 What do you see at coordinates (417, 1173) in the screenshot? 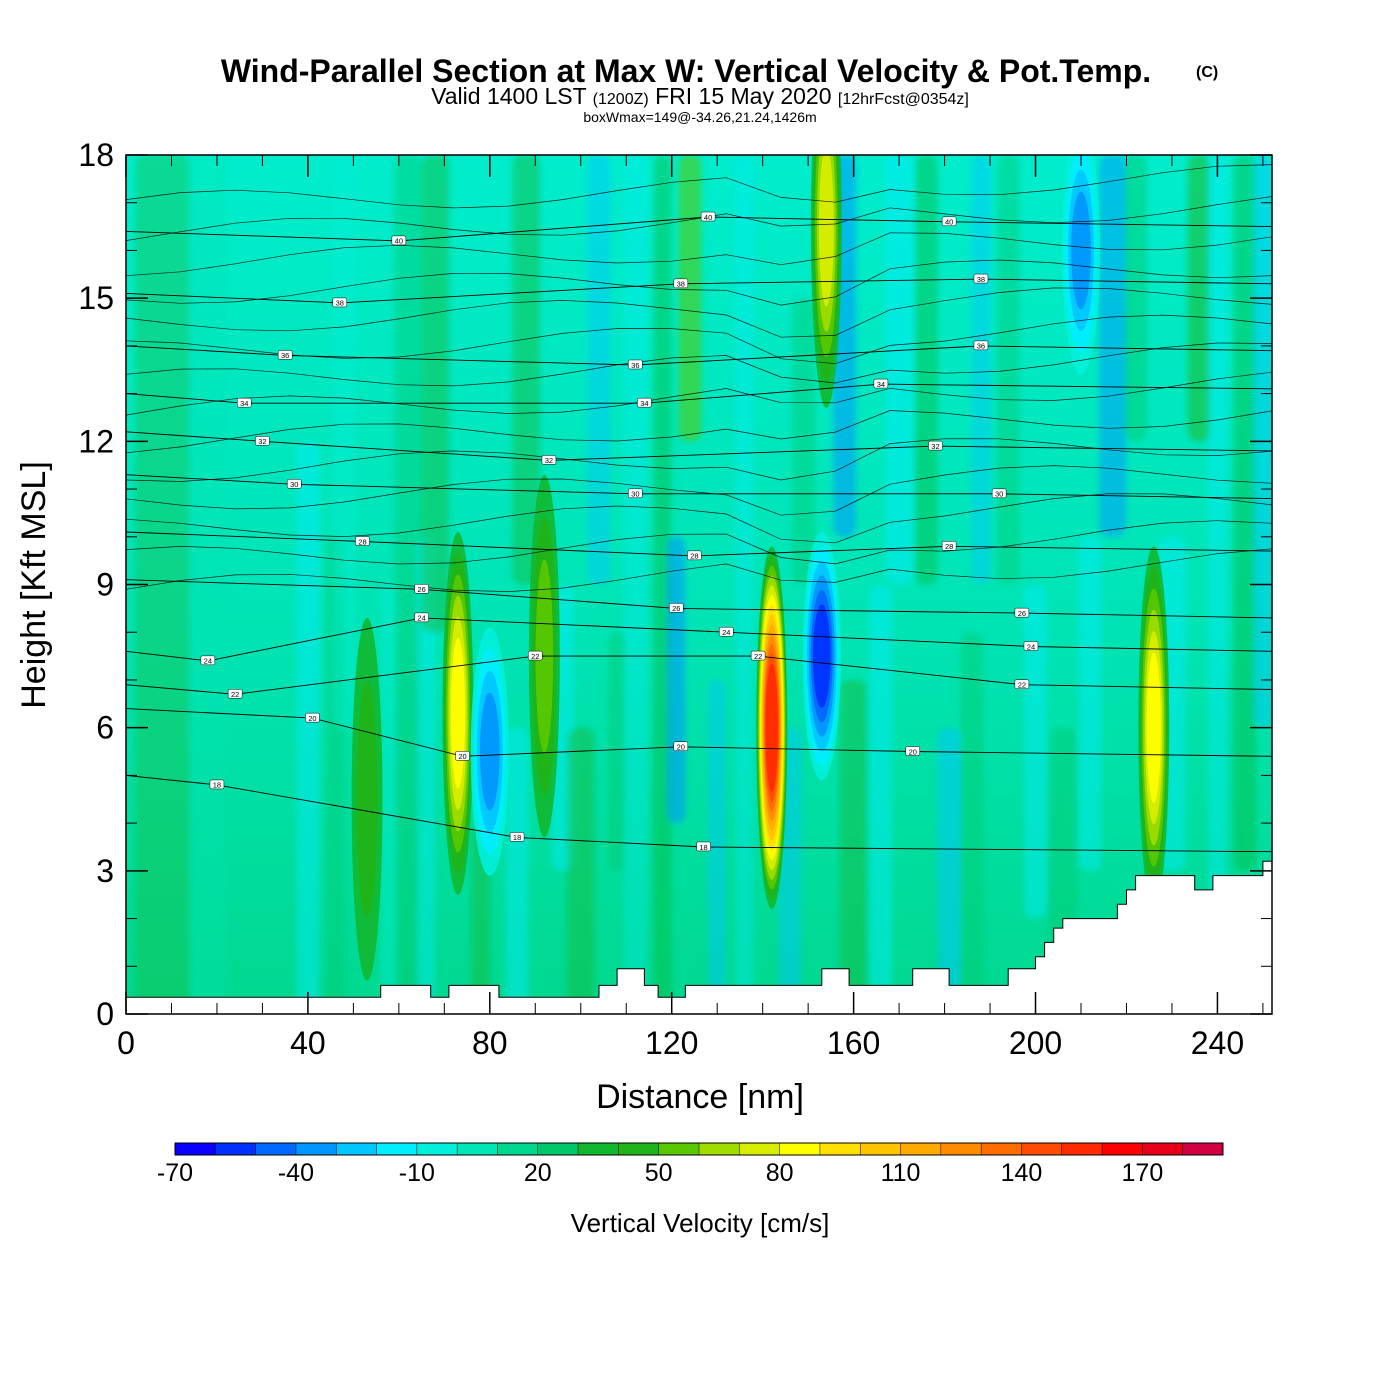
I see `colorbar-tick-label: -10` at bounding box center [417, 1173].